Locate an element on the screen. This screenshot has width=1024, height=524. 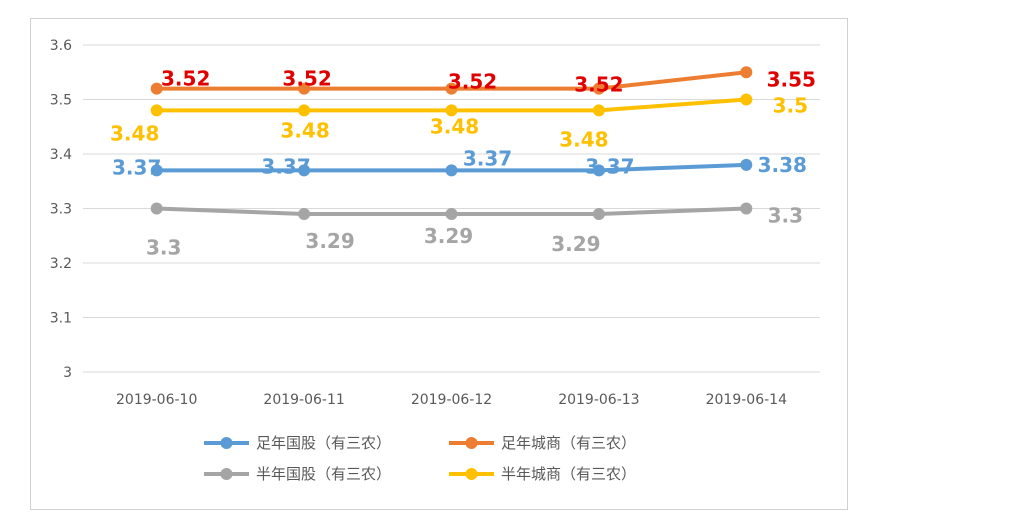
y-tick-label: 3.3 is located at coordinates (61, 210).